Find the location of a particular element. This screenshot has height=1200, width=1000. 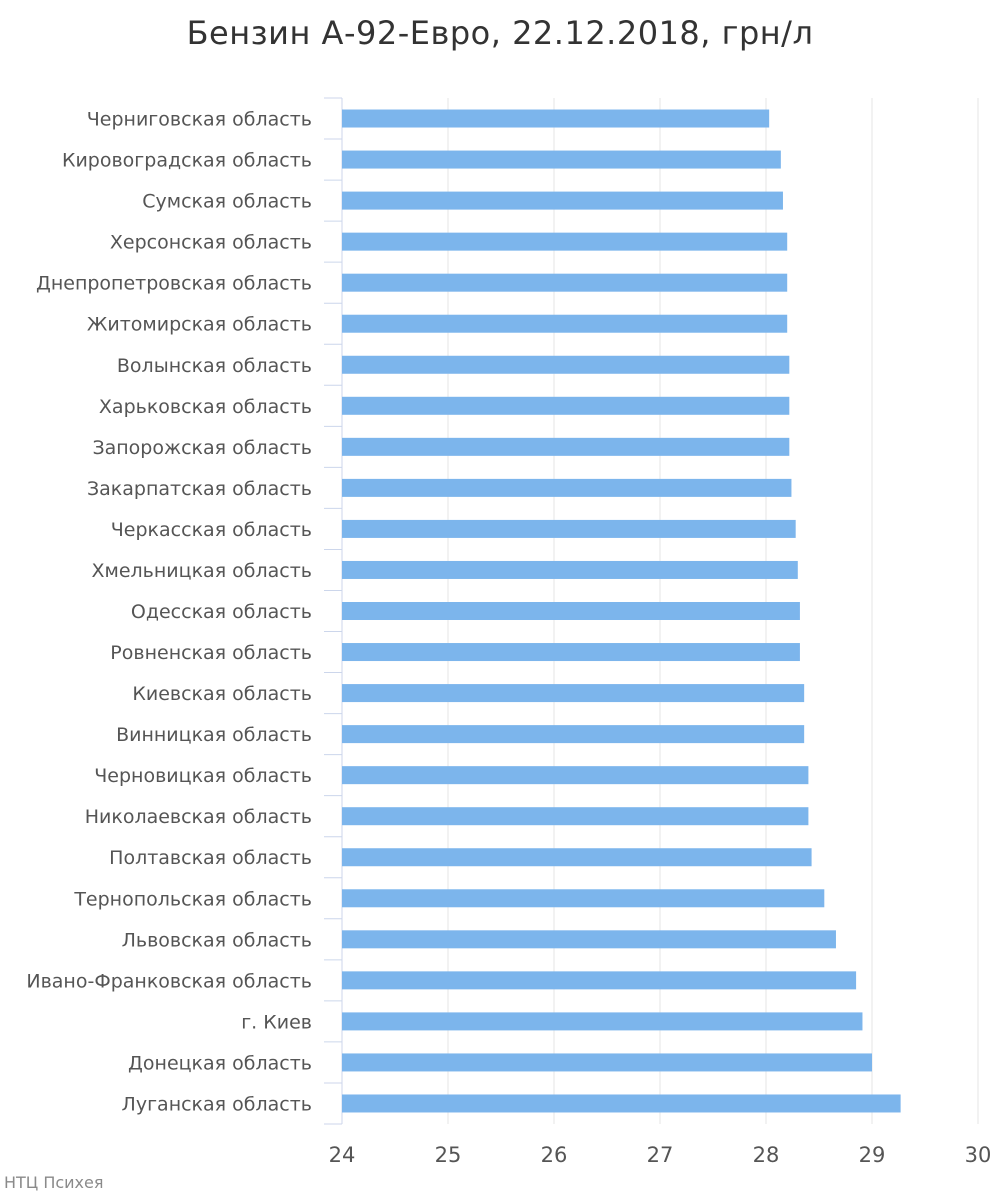

category-label: Харьковская область is located at coordinates (205, 407).